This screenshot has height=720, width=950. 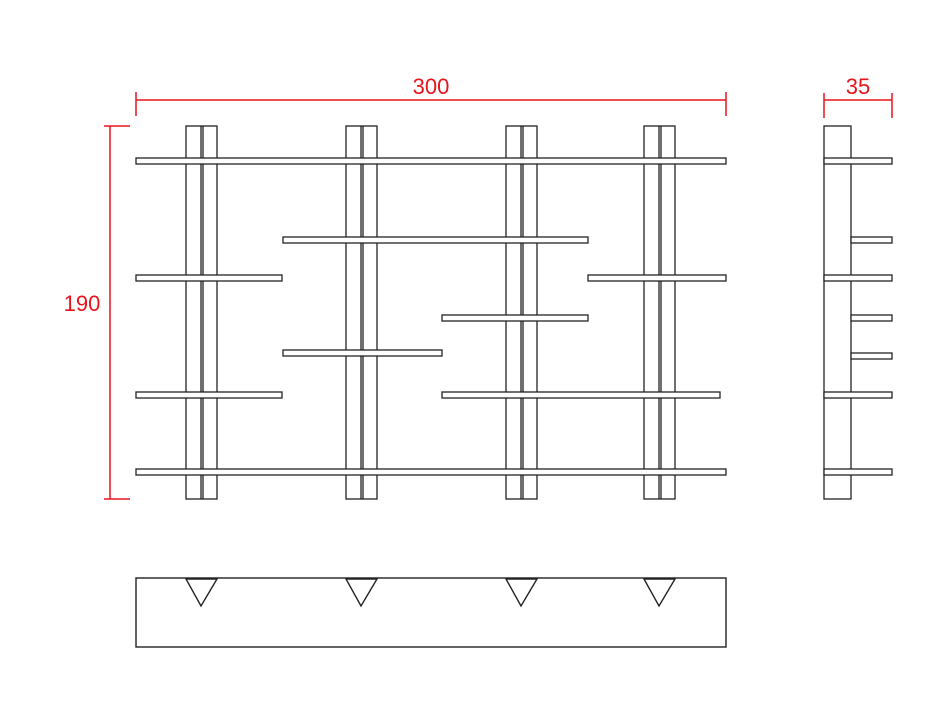 What do you see at coordinates (431, 104) in the screenshot?
I see `width-dimension` at bounding box center [431, 104].